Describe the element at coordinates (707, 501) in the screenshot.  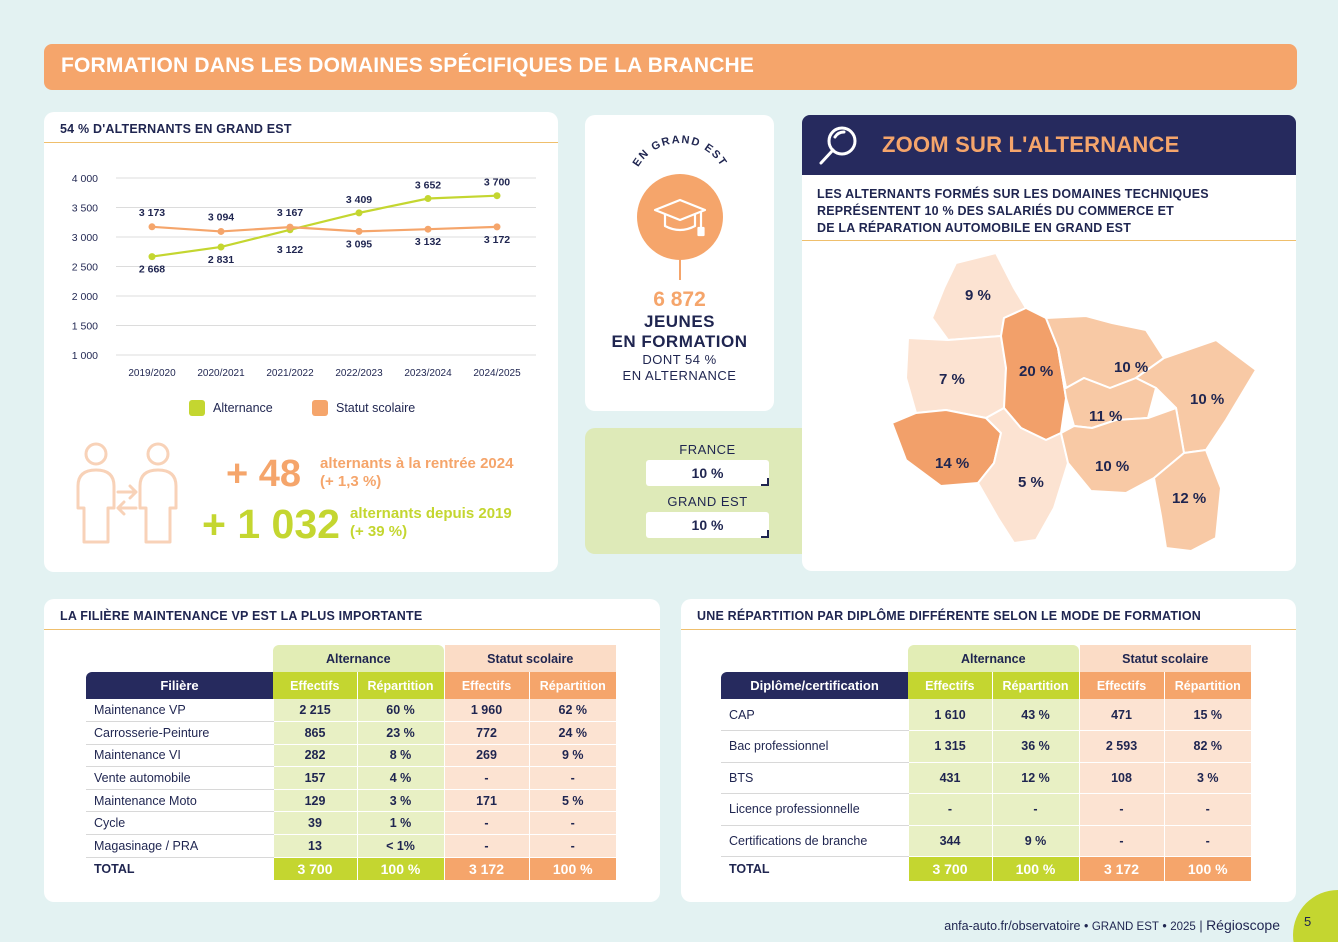
I see `grandest-label: GRAND EST` at that location.